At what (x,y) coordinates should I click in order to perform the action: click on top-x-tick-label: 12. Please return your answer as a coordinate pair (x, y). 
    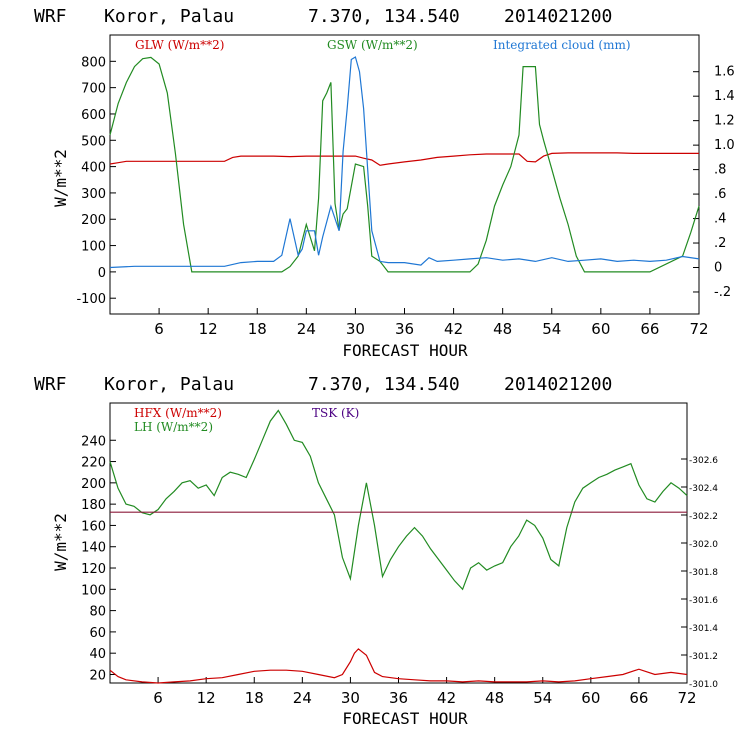
    Looking at the image, I should click on (208, 329).